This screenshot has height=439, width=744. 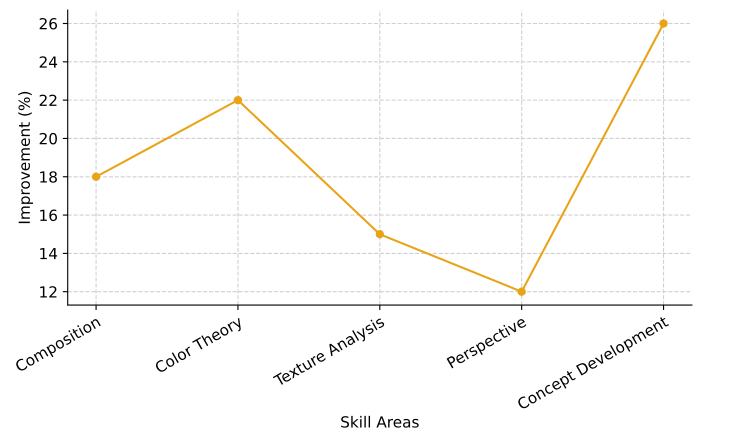 I want to click on y-tick-label: 12, so click(x=48, y=292).